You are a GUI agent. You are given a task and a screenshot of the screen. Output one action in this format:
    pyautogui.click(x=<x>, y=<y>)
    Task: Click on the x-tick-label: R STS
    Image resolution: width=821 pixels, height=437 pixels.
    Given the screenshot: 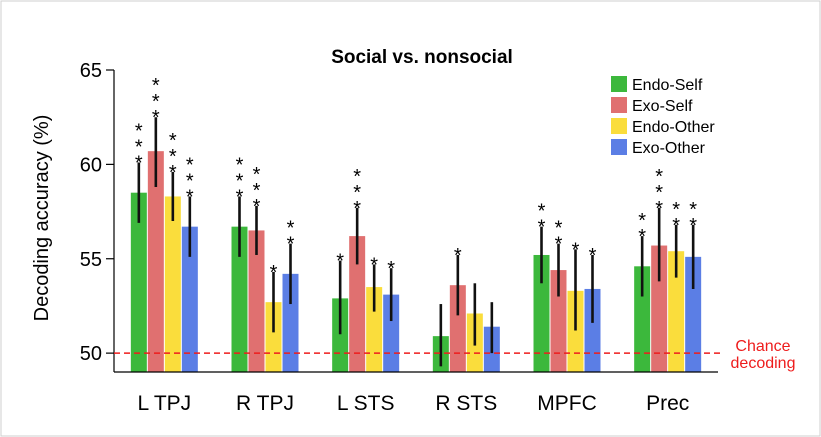 What is the action you would take?
    pyautogui.click(x=466, y=403)
    